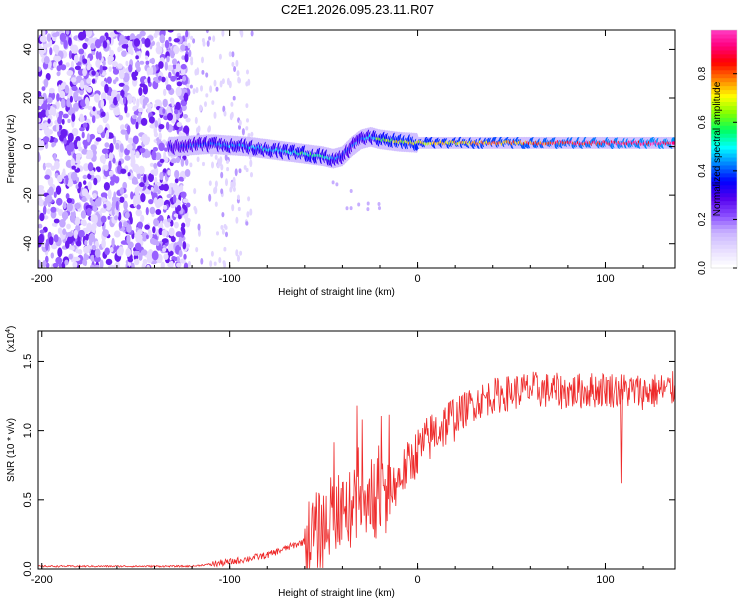 This screenshot has width=750, height=605. What do you see at coordinates (673, 143) in the screenshot?
I see `ridge-core` at bounding box center [673, 143].